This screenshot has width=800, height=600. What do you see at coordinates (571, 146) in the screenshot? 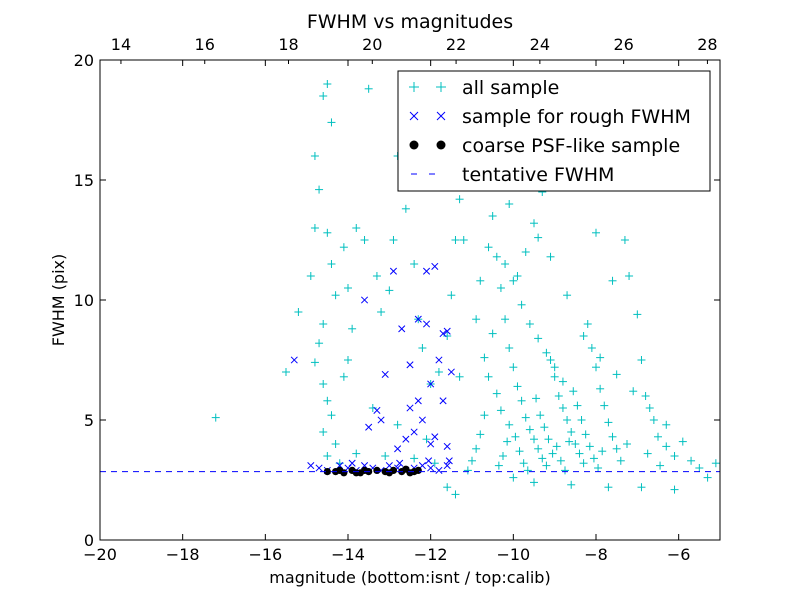
I see `legend-label: coarse PSF-like sample` at bounding box center [571, 146].